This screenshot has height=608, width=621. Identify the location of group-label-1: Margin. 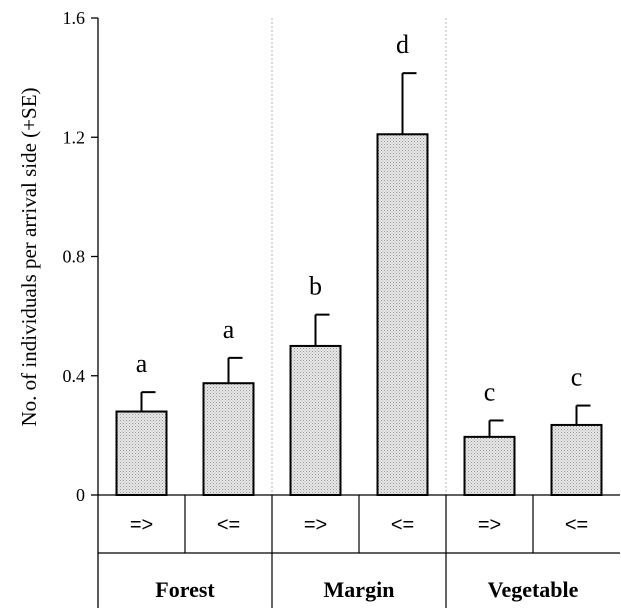
(359, 589).